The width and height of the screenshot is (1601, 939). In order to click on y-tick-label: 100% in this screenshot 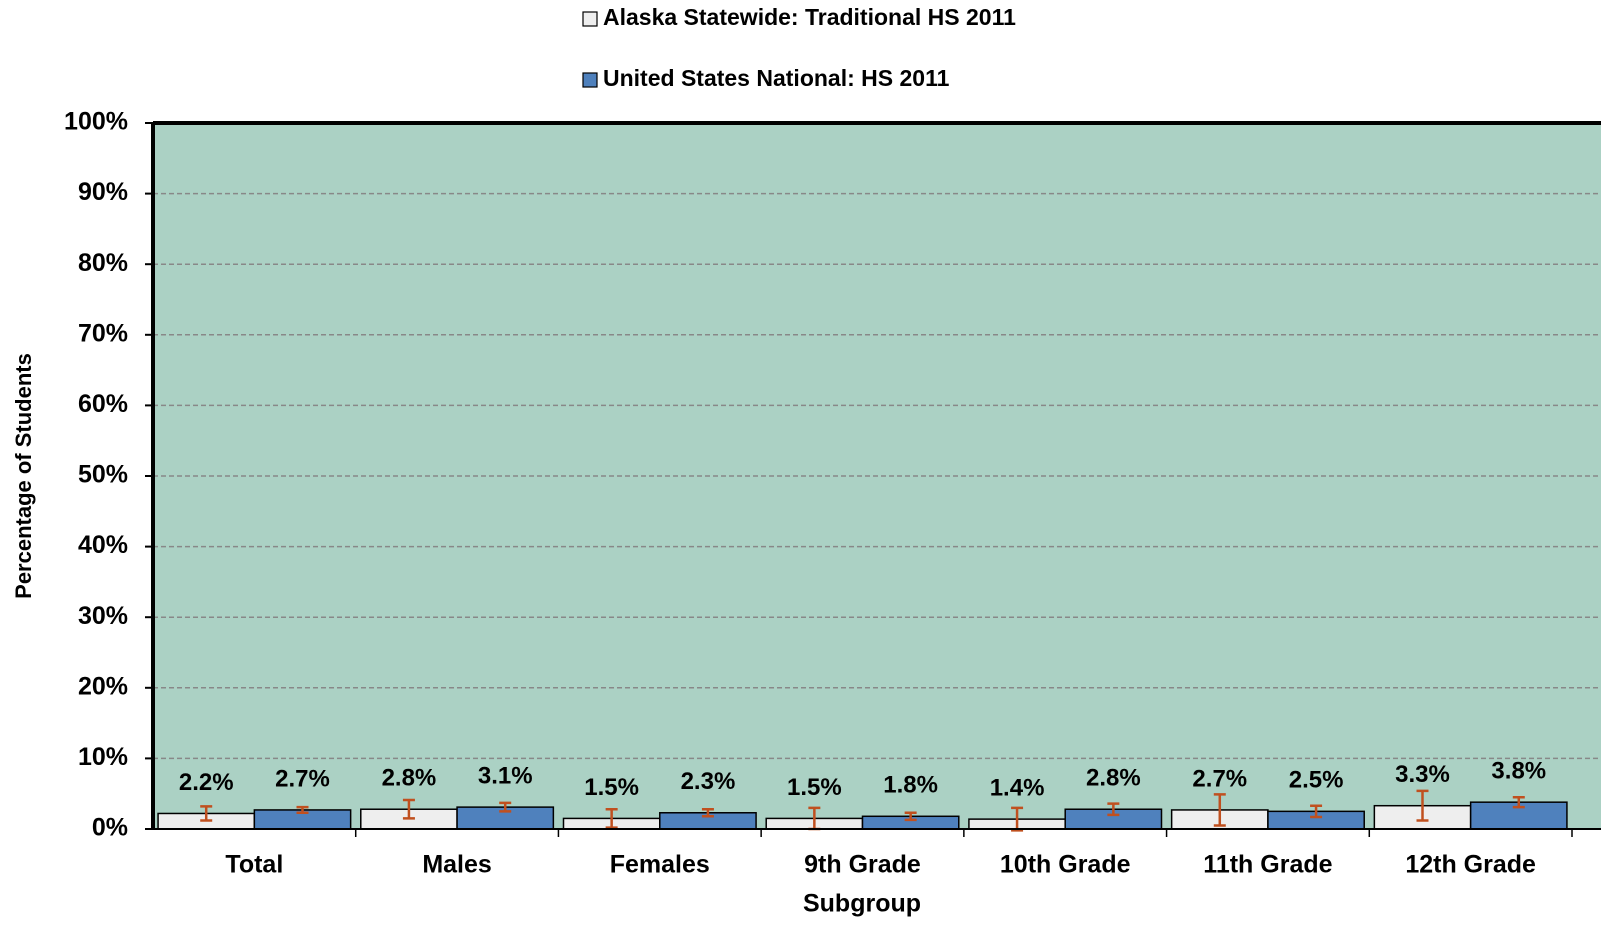, I will do `click(96, 122)`.